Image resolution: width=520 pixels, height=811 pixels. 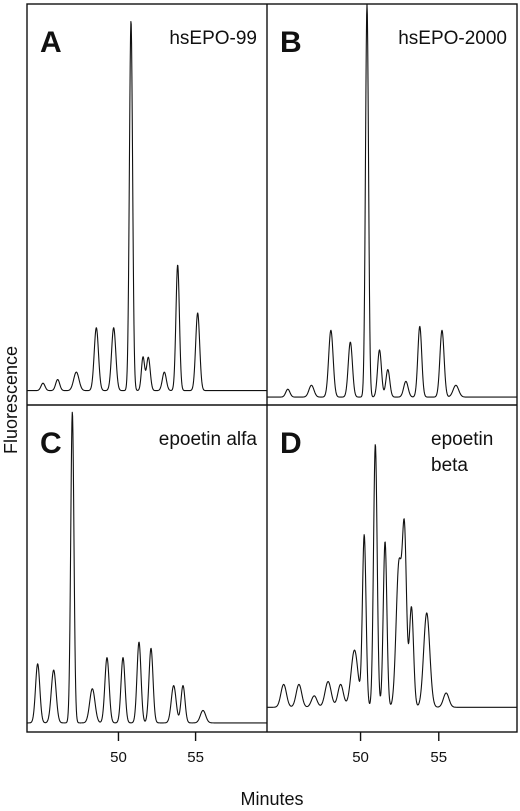 What do you see at coordinates (278, 749) in the screenshot?
I see `x-ticks-layer: 50 55 50 55` at bounding box center [278, 749].